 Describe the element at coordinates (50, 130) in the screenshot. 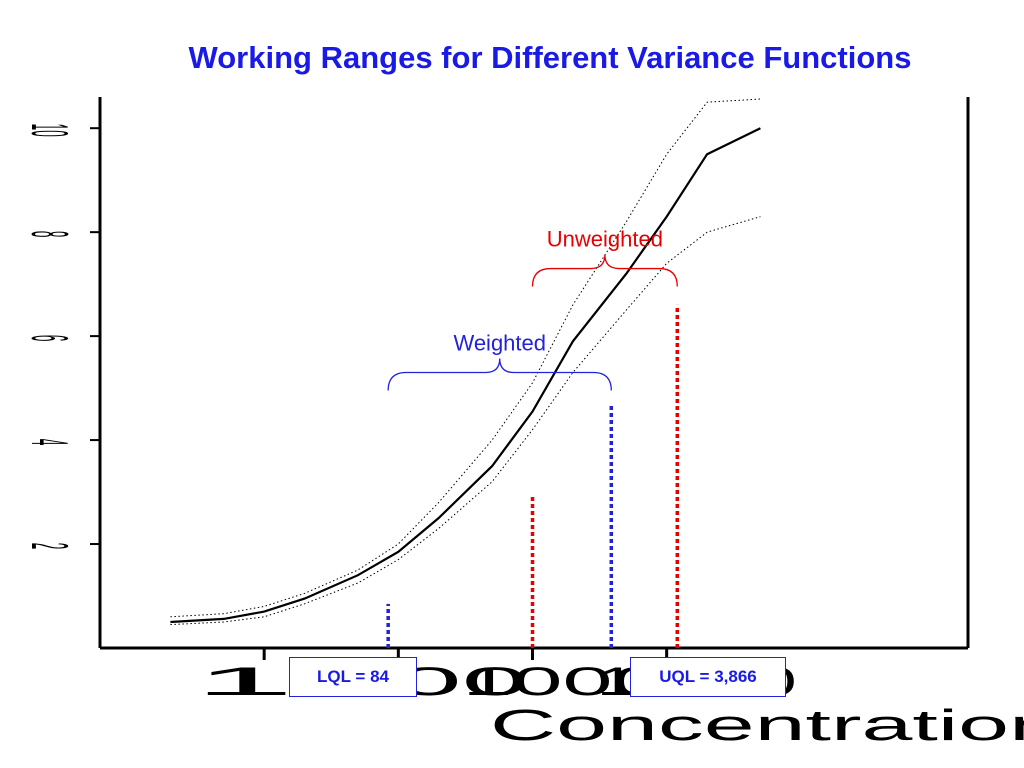

I see `y-tick-label: 10` at that location.